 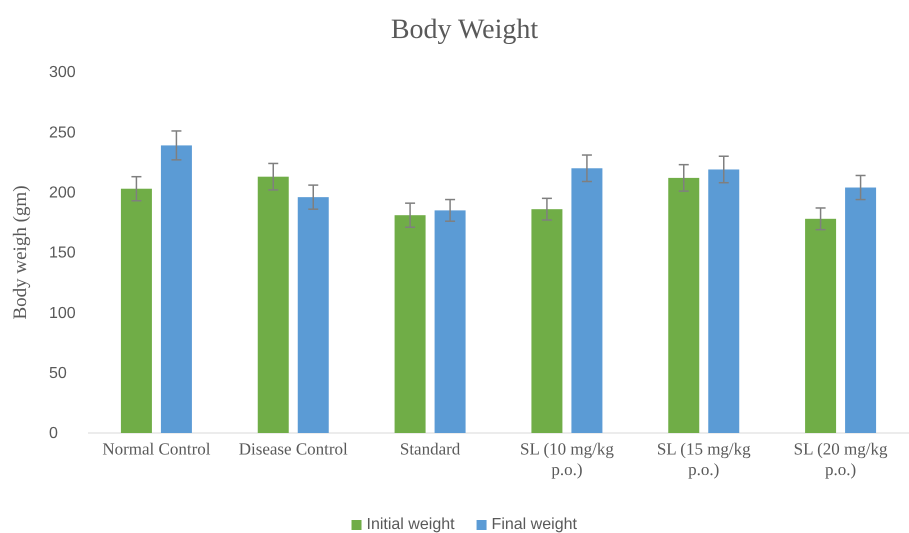 I want to click on y-tick-label: 300, so click(x=62, y=73).